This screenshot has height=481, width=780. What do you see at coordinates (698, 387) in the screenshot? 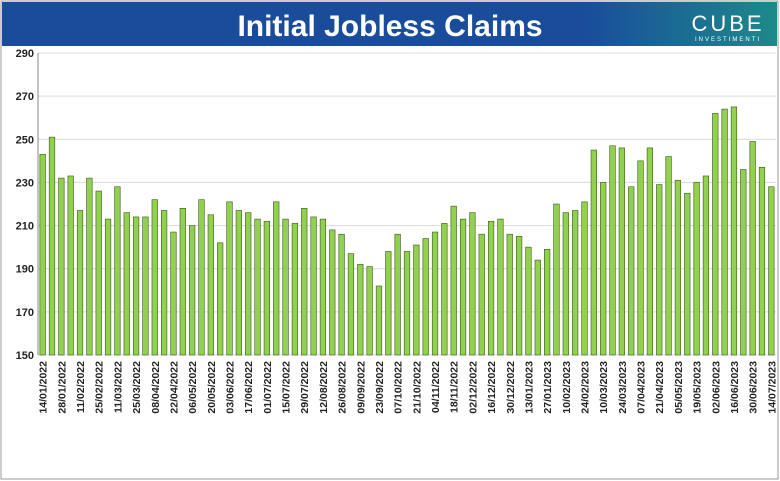
I see `x-tick-label: 19/05/2023` at bounding box center [698, 387].